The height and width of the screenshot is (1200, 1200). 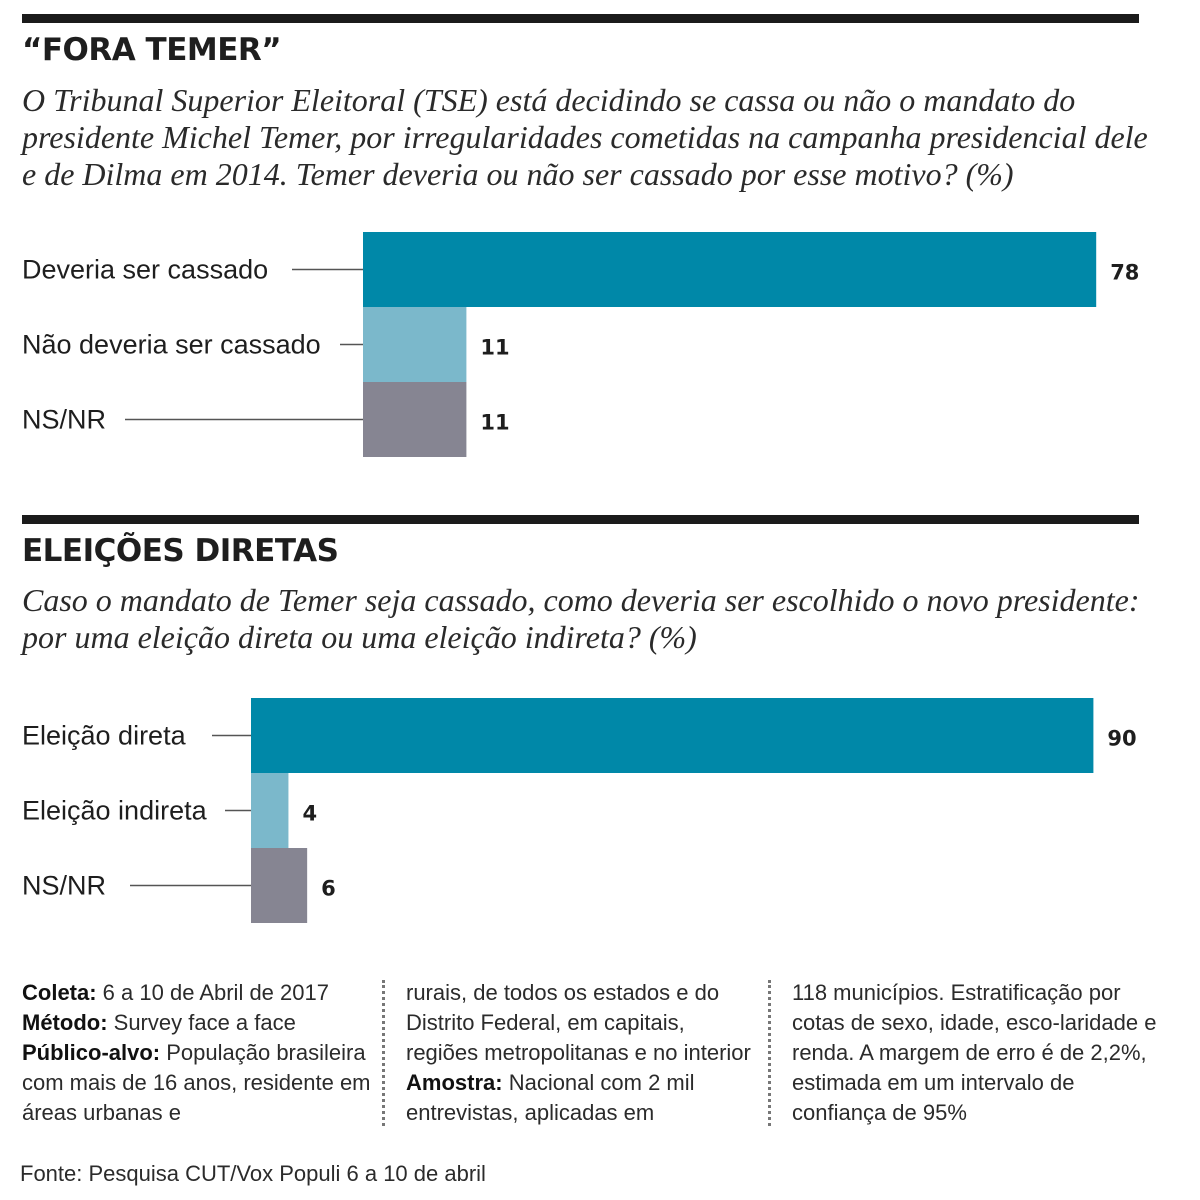 What do you see at coordinates (171, 345) in the screenshot?
I see `category-label: Não deveria ser cassado` at bounding box center [171, 345].